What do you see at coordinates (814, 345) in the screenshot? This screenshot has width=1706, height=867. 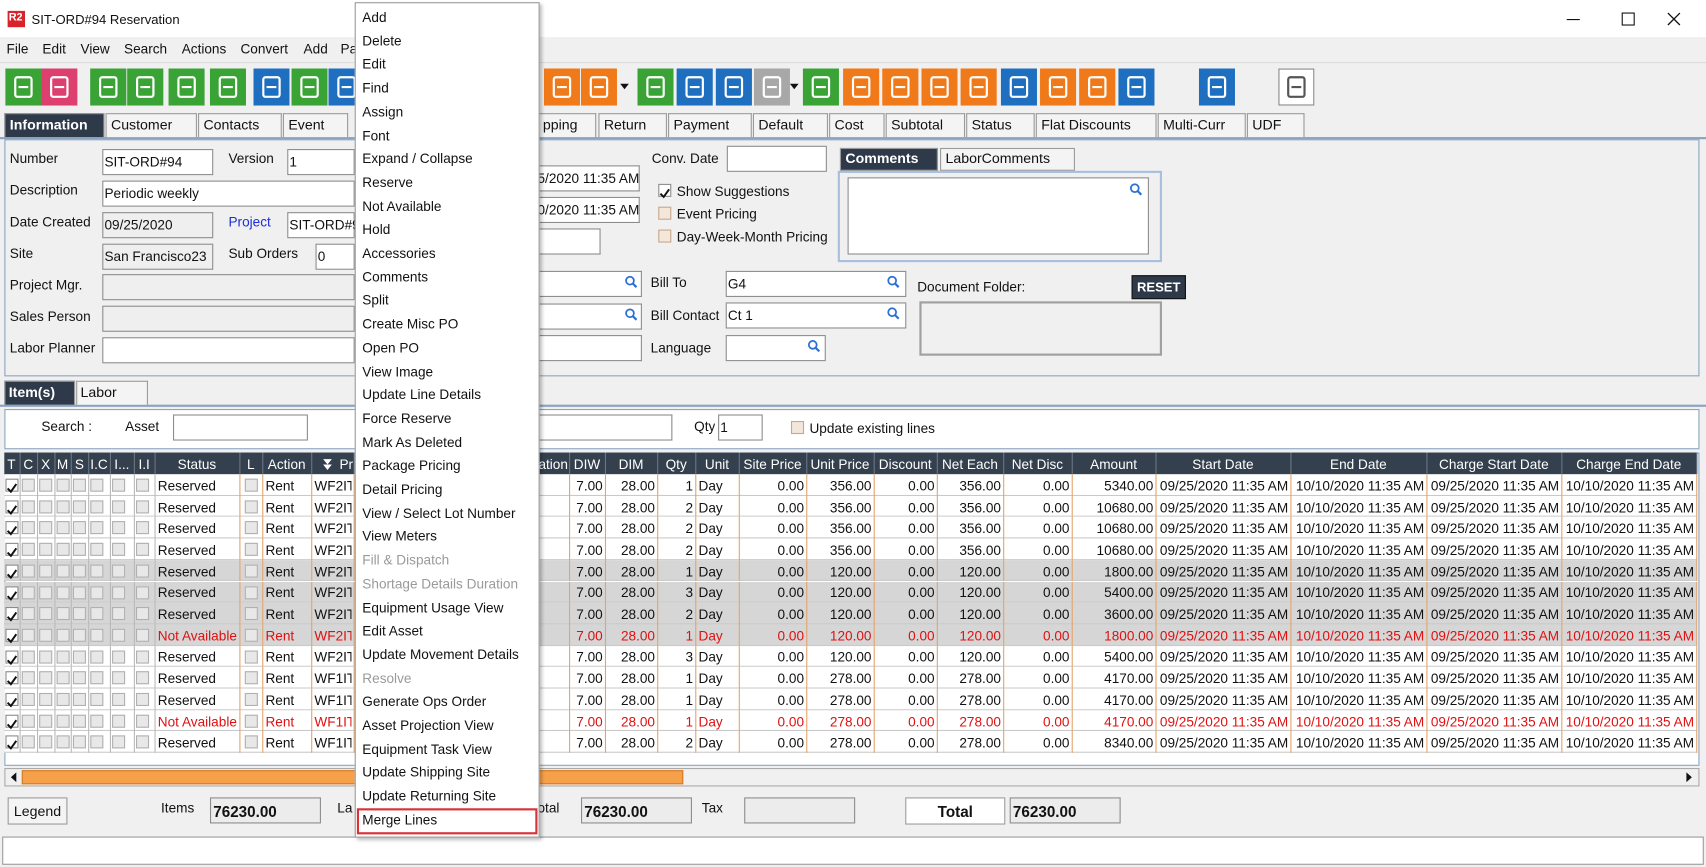 I see `search-icon` at bounding box center [814, 345].